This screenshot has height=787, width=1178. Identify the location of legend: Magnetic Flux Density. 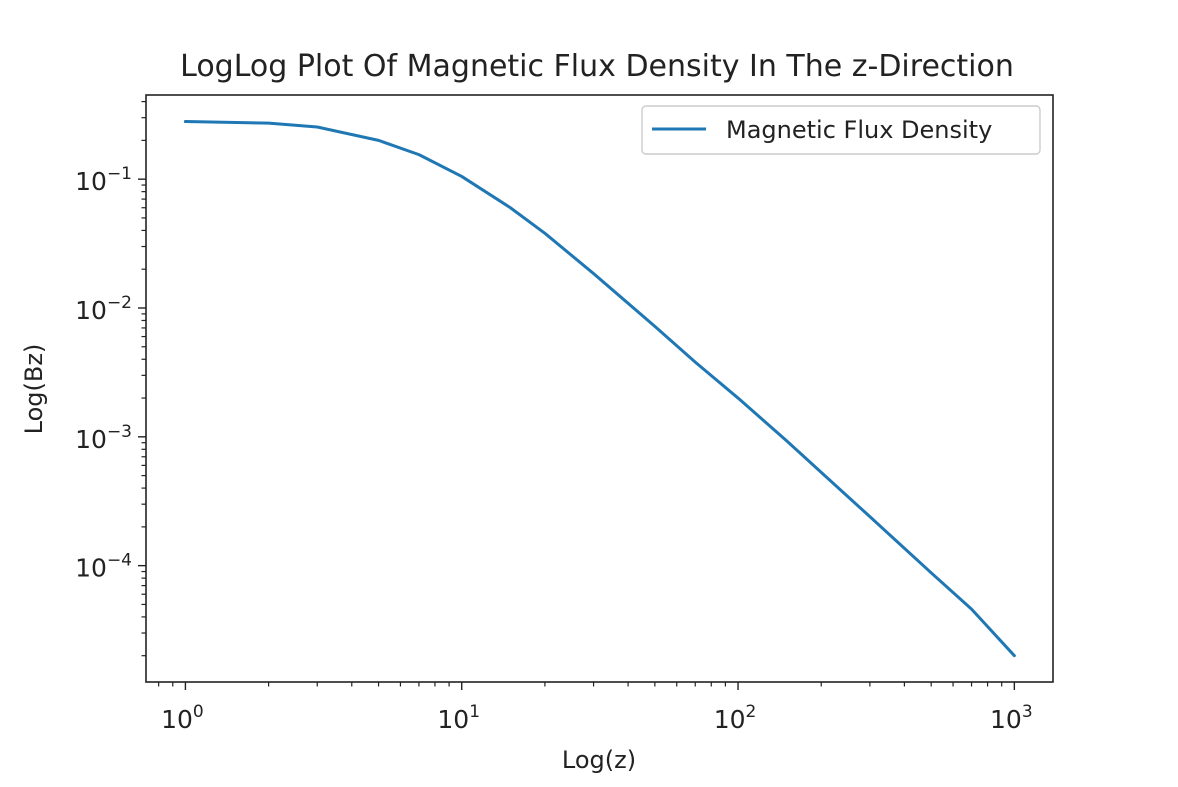
(841, 130).